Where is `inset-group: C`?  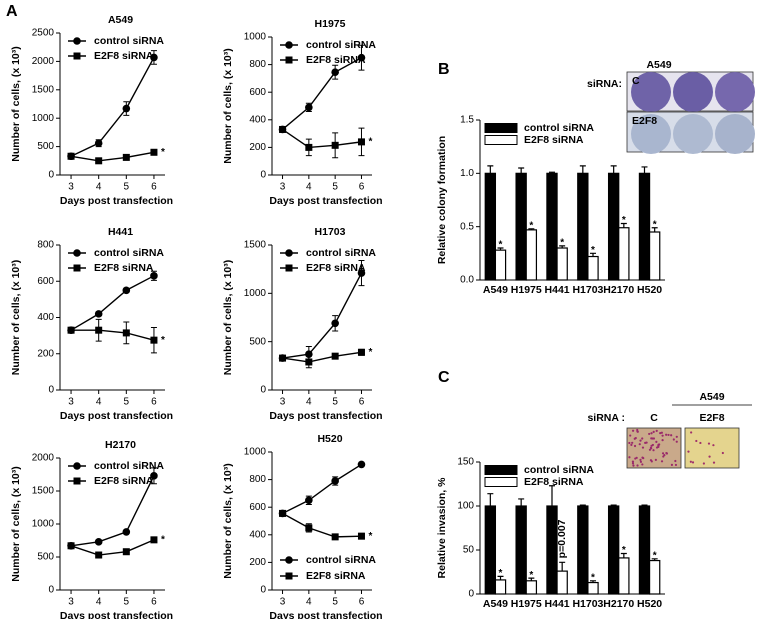 inset-group: C is located at coordinates (654, 418).